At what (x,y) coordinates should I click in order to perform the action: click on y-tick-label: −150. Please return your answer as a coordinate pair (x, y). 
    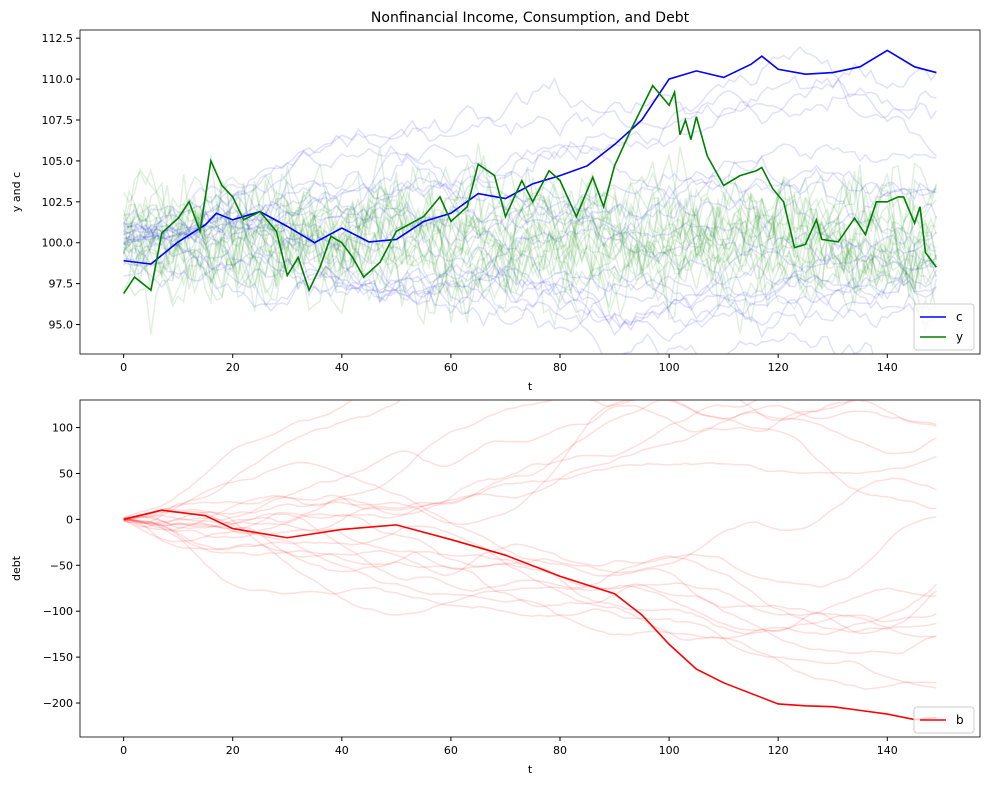
    Looking at the image, I should click on (58, 657).